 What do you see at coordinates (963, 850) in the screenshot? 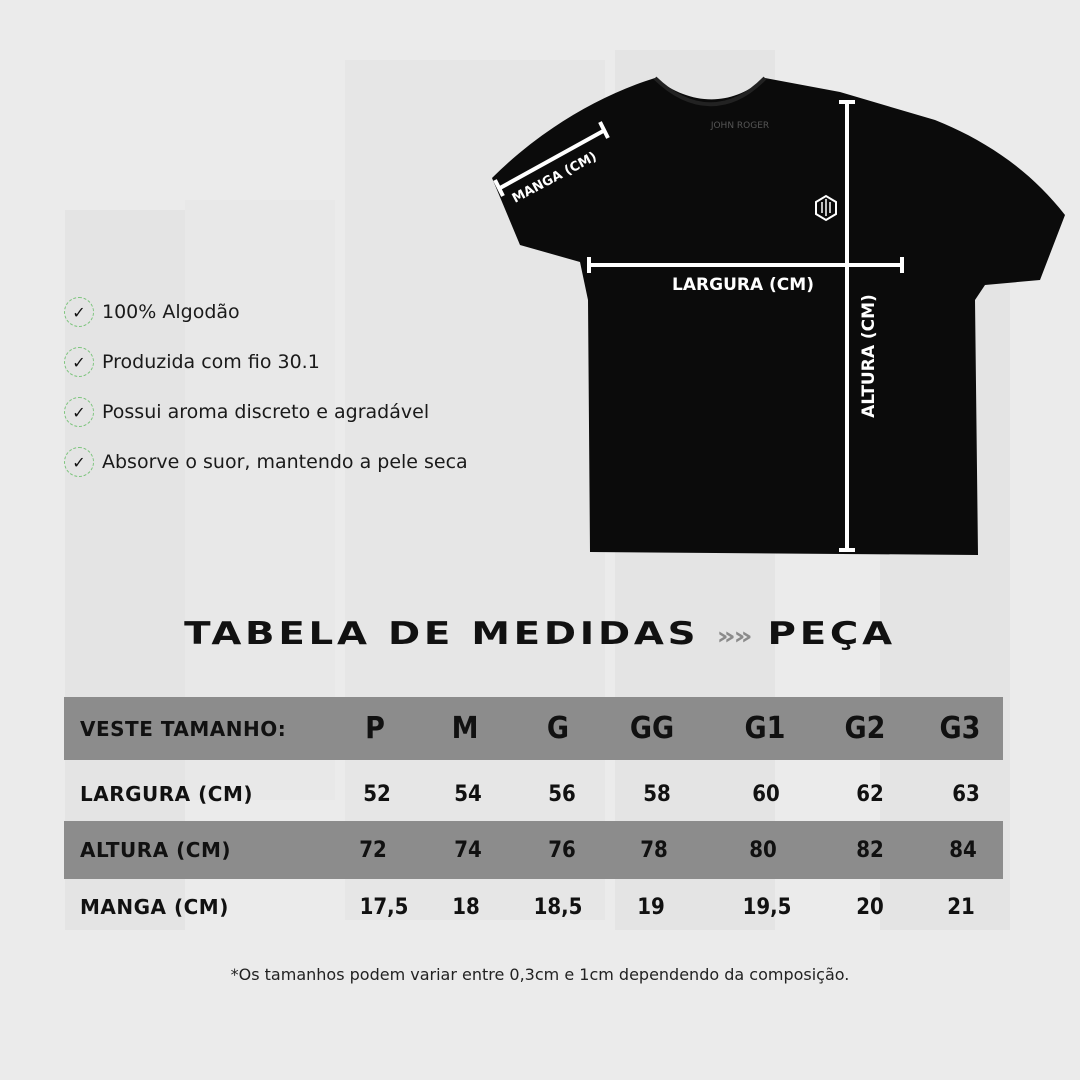
I see `table-cell: 84` at bounding box center [963, 850].